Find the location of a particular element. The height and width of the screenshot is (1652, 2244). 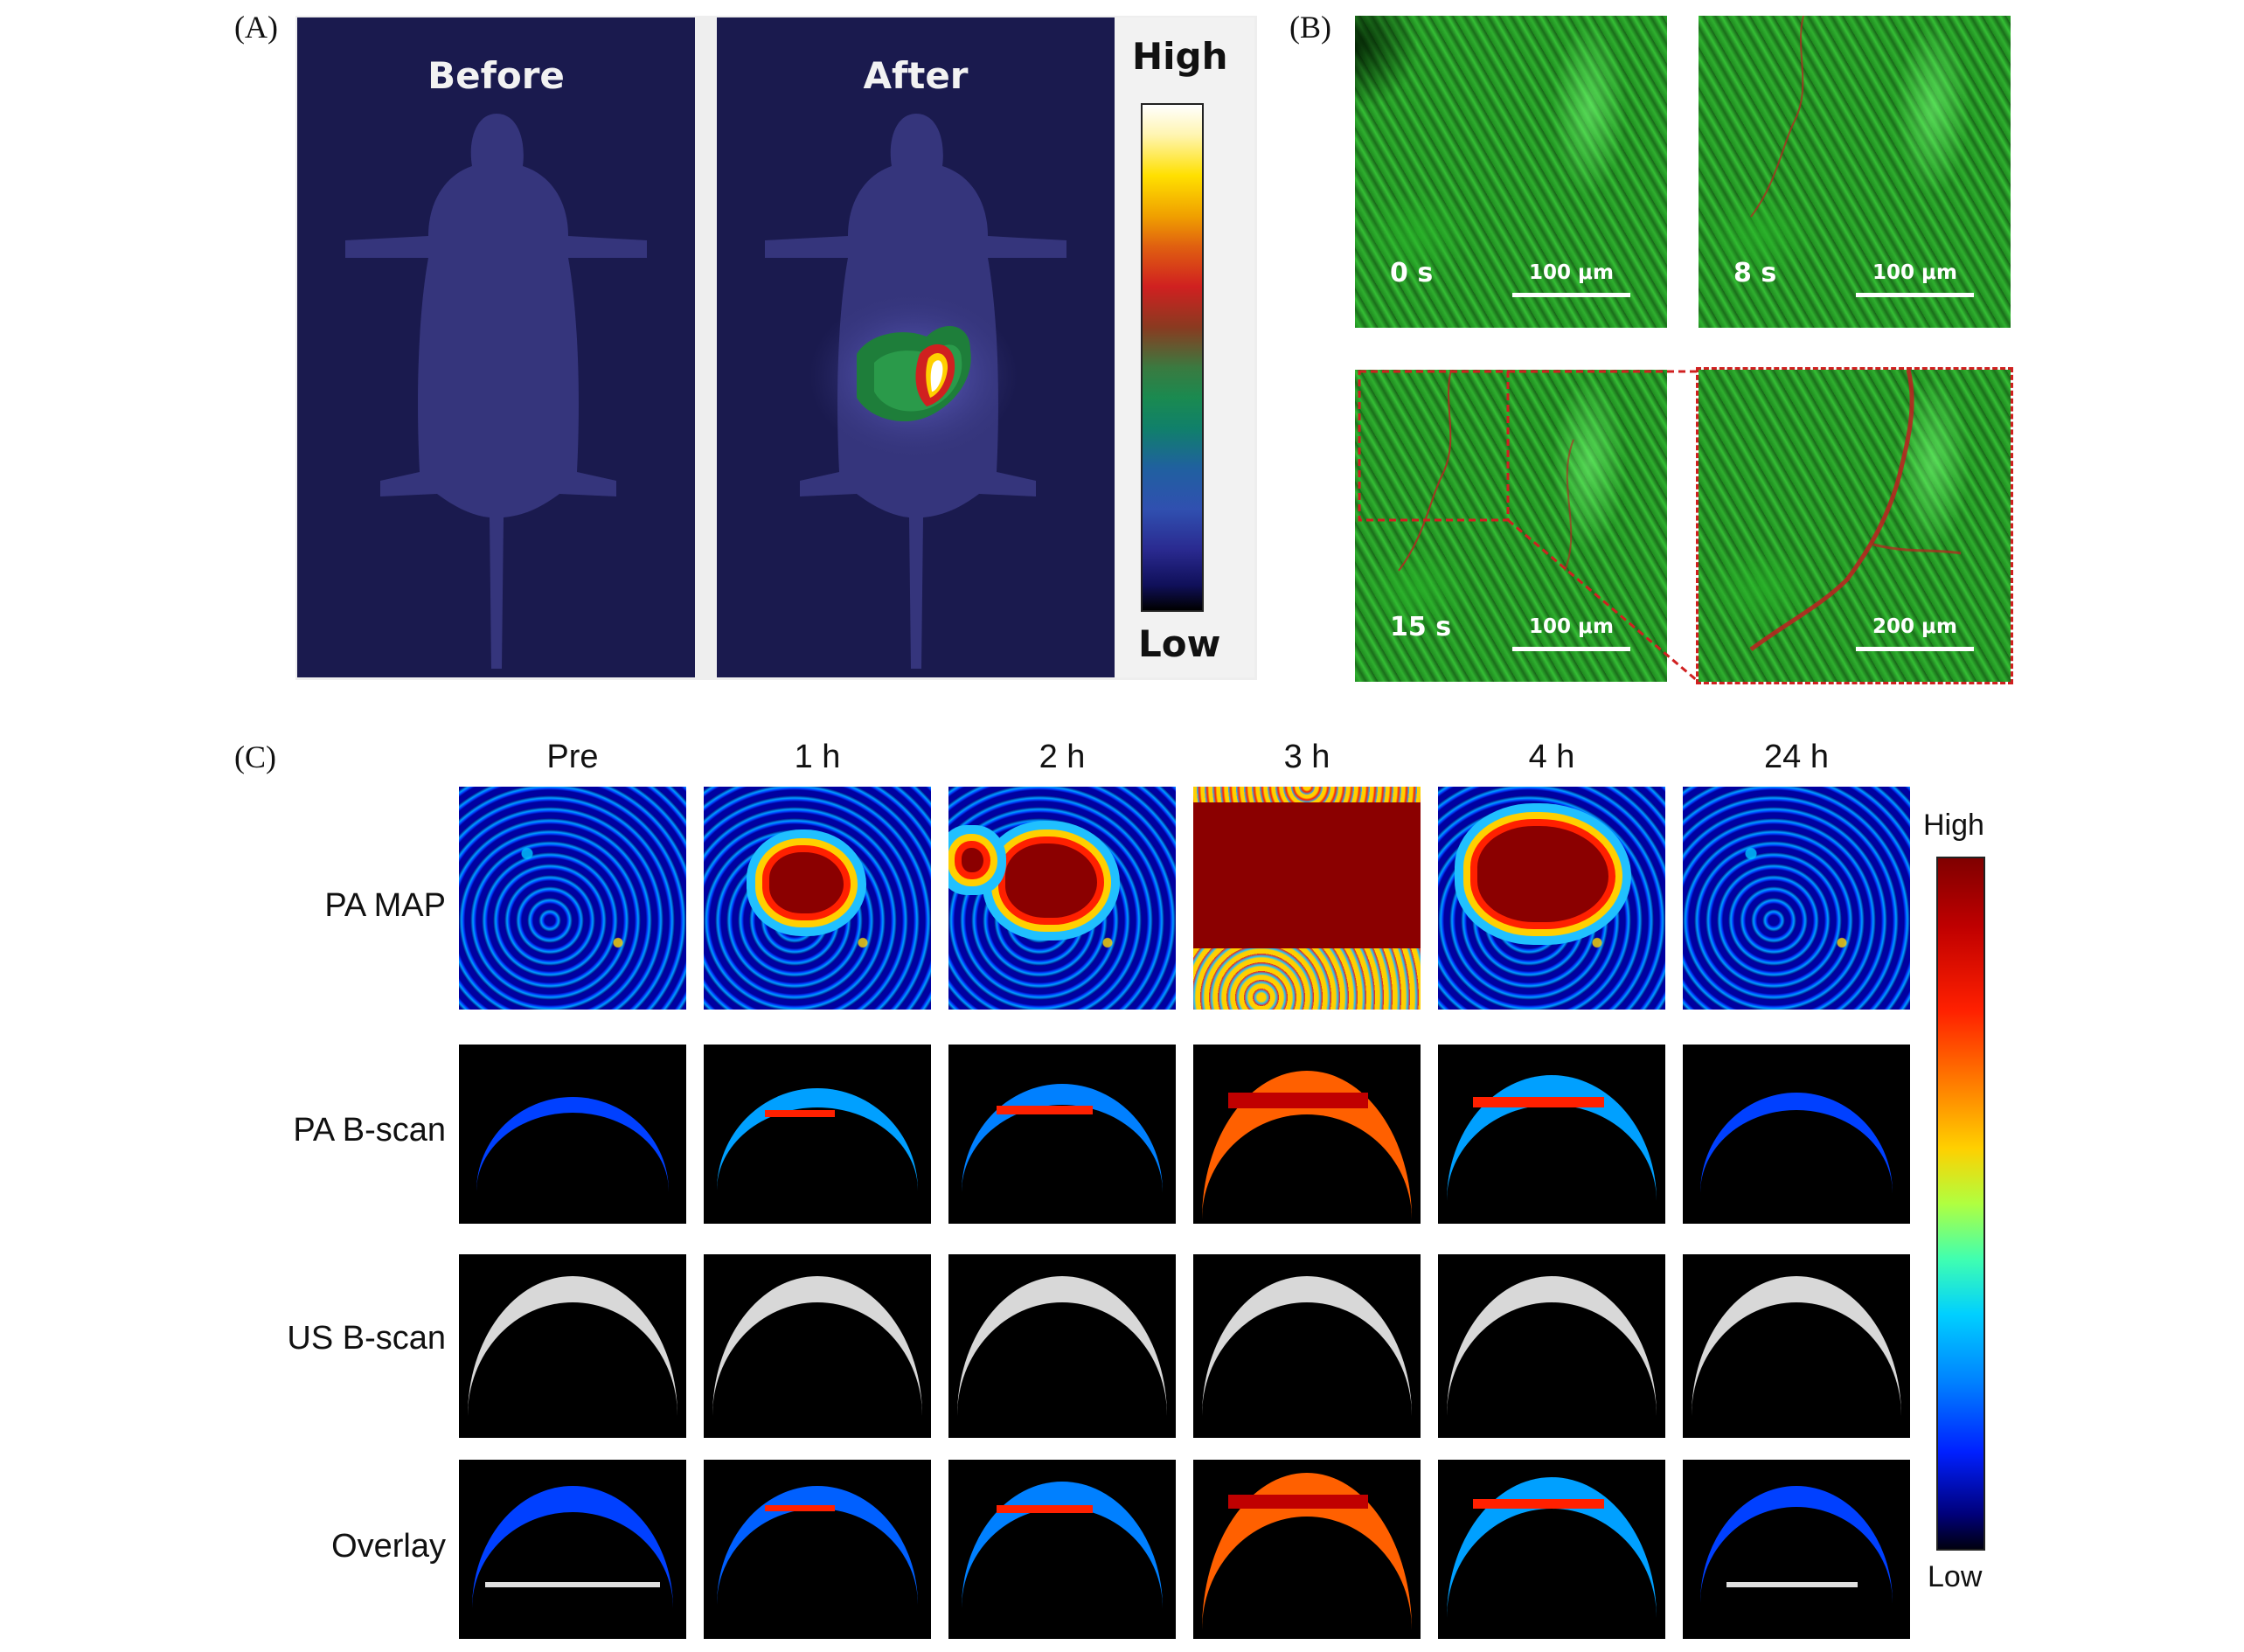

us-bscan-3h is located at coordinates (1307, 1346).